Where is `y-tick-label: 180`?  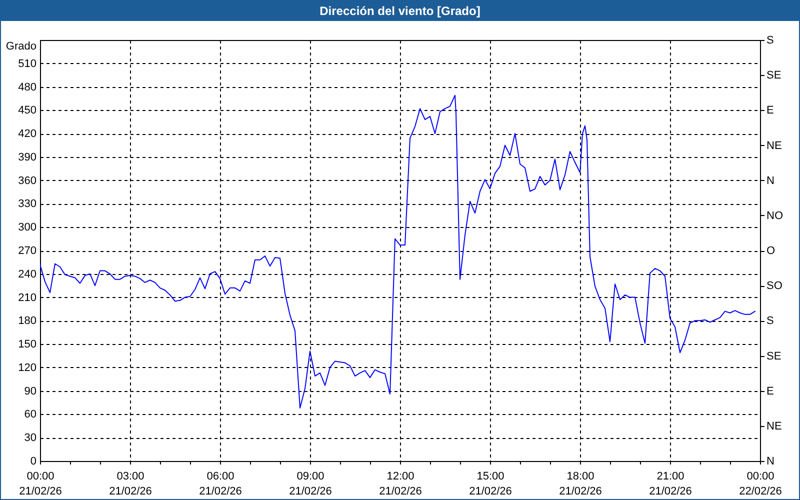
y-tick-label: 180 is located at coordinates (27, 321).